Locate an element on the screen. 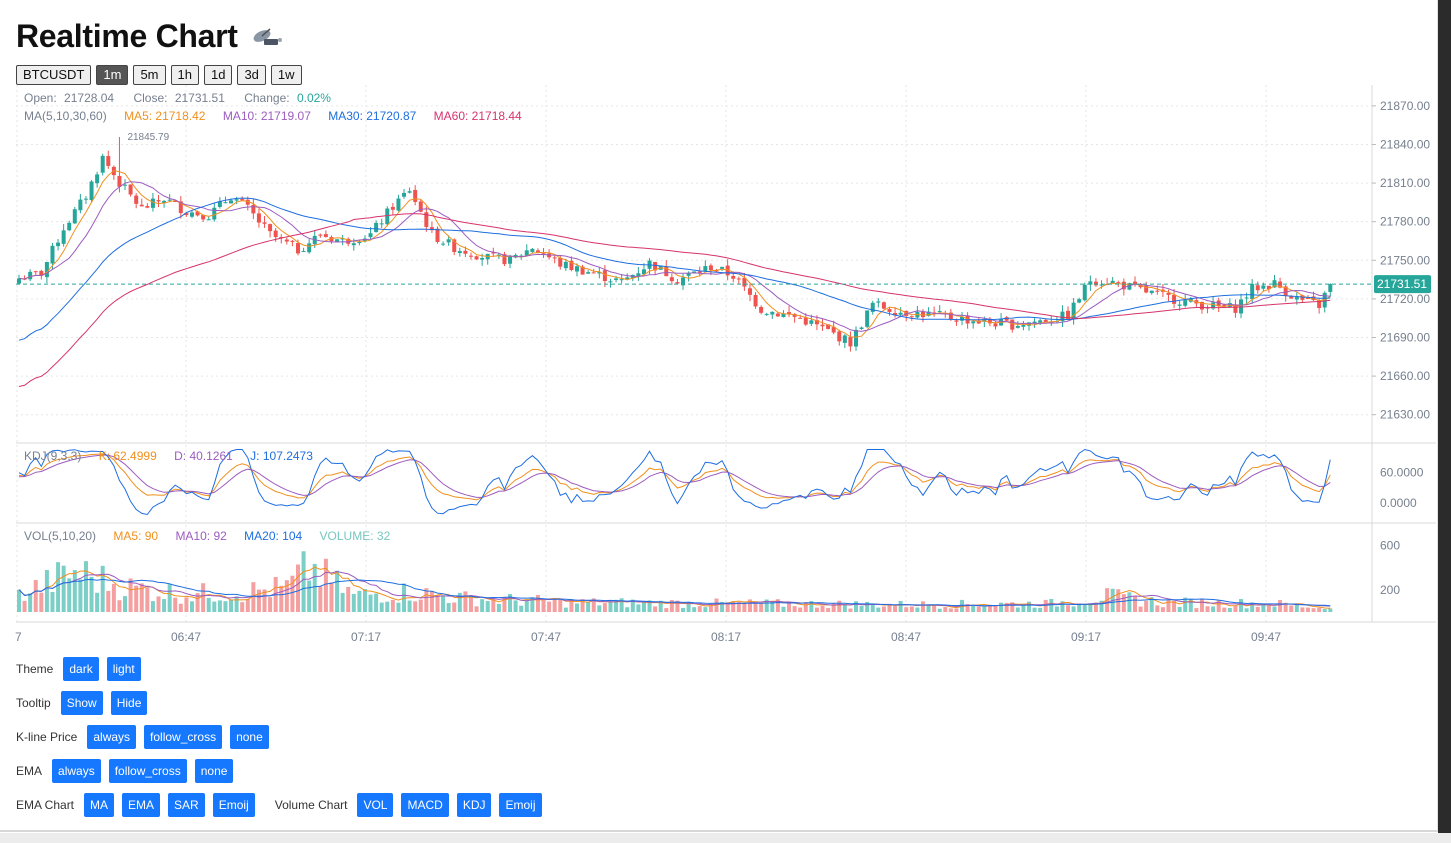 This screenshot has height=843, width=1451. period-3d-button: 3d is located at coordinates (251, 75).